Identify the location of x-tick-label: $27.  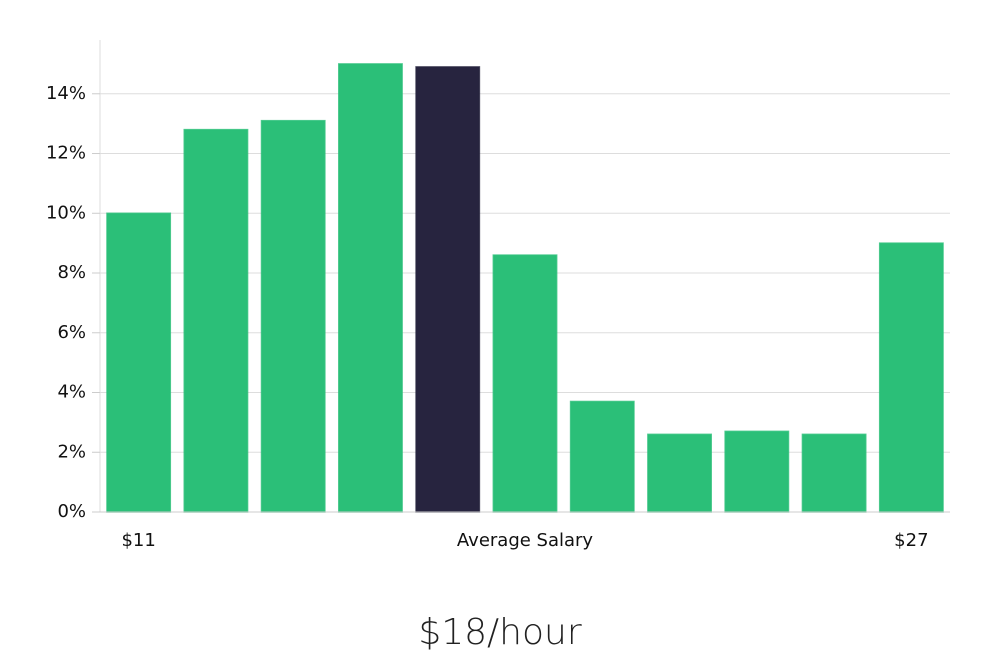
(911, 540).